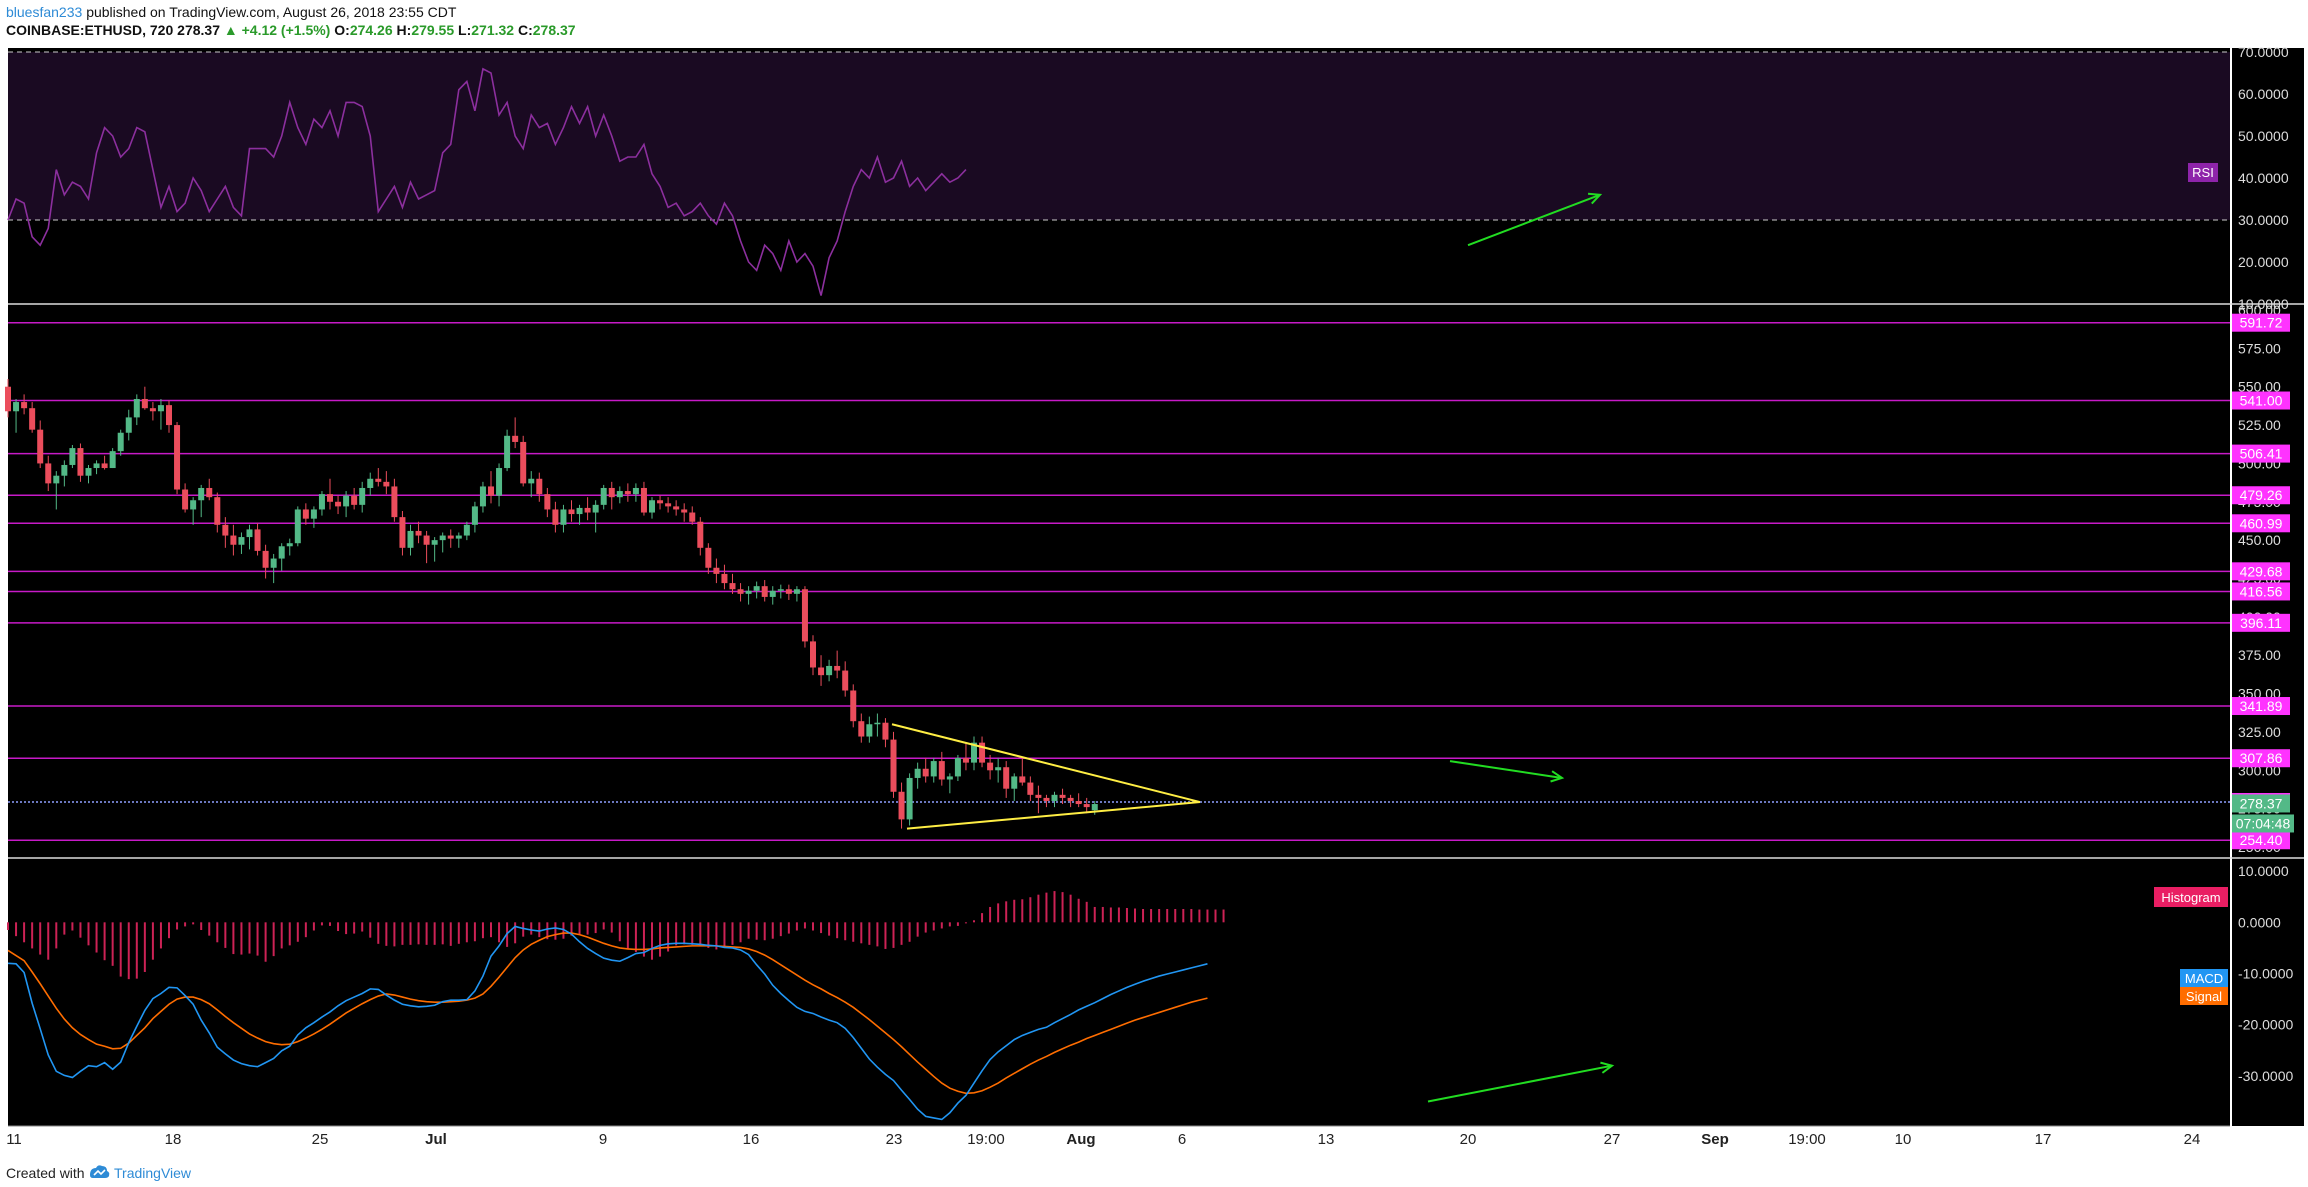 The width and height of the screenshot is (2308, 1187). I want to click on price-trend-arrow, so click(1507, 771).